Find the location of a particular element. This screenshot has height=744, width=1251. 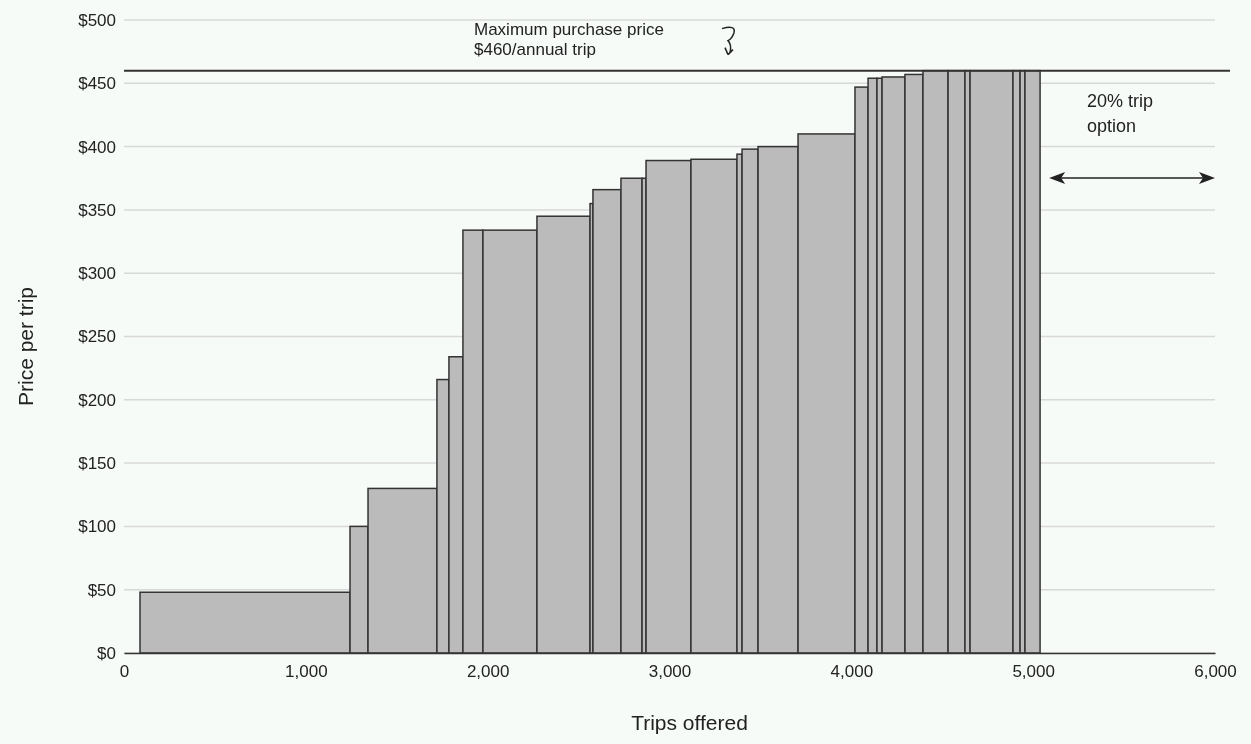

y-tick-label: $400 is located at coordinates (97, 147).